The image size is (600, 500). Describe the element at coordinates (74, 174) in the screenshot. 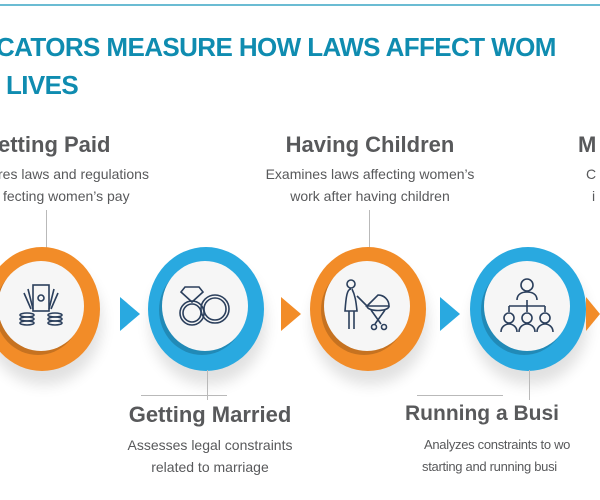

I see `step-desc-getting-paid-1: res laws and regulations` at that location.